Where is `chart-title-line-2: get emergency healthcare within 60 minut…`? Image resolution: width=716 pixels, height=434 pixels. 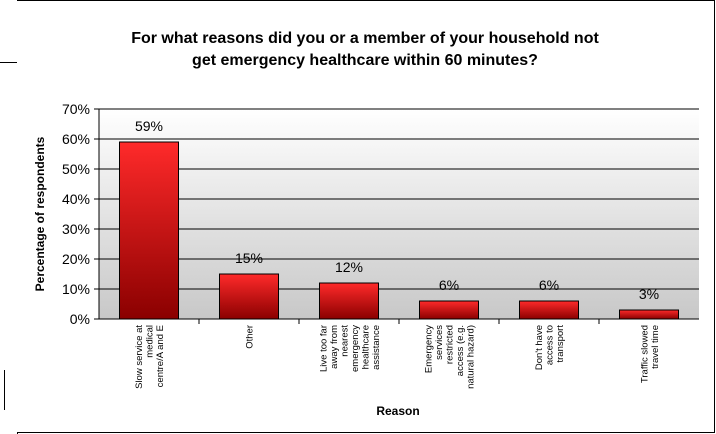
chart-title-line-2: get emergency healthcare within 60 minut… is located at coordinates (365, 60).